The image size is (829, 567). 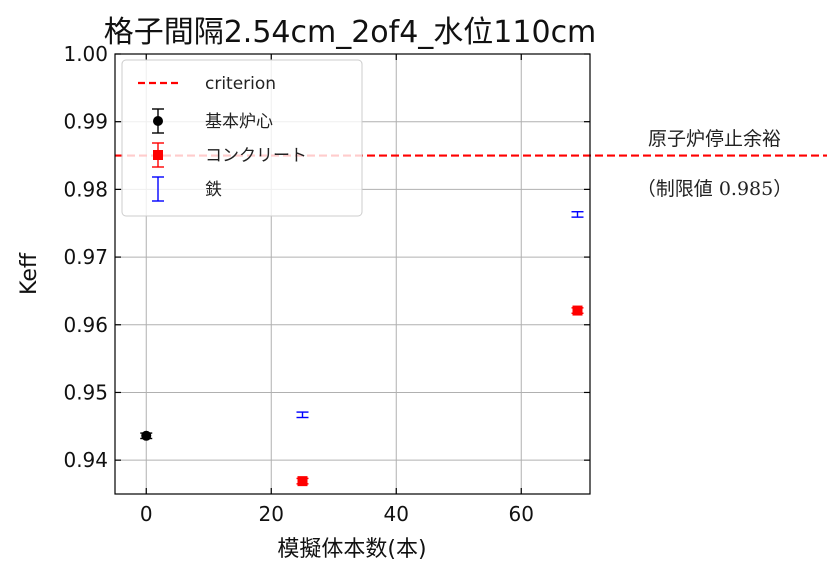 I want to click on legend-series-1-swatch, so click(x=158, y=155).